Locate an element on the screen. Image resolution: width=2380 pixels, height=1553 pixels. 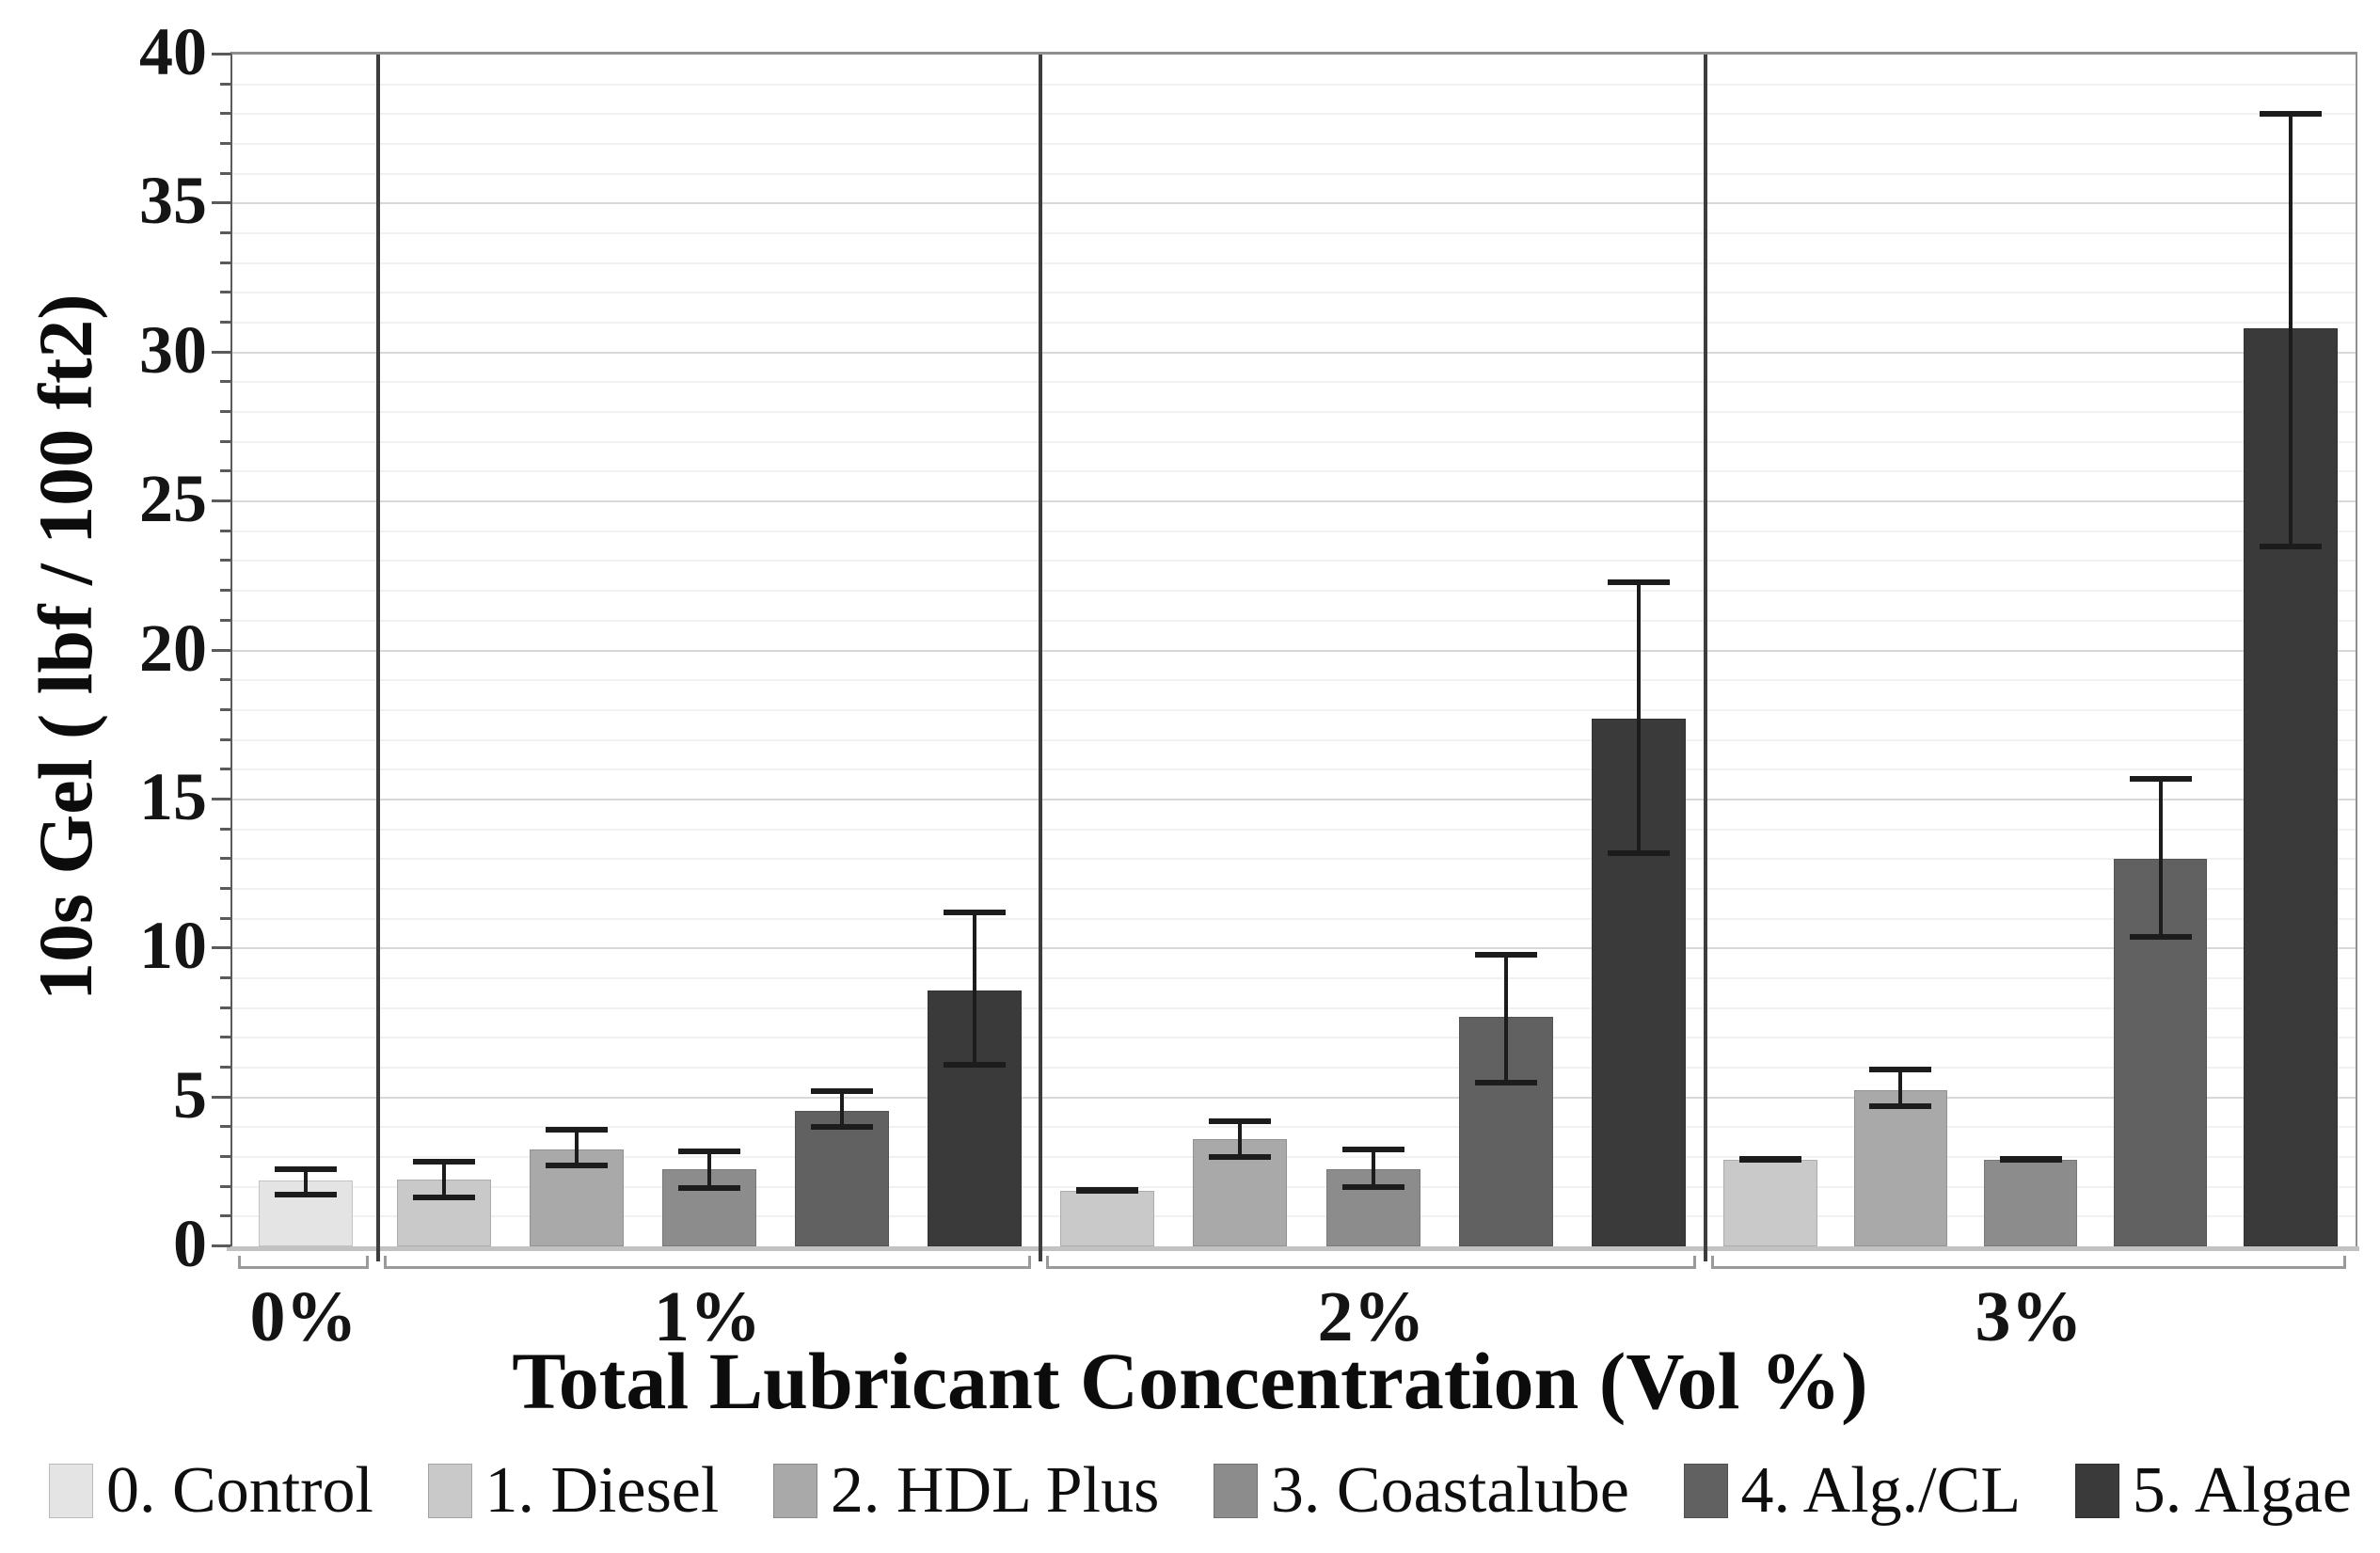
x-tick-label: 2% is located at coordinates (1371, 1316).